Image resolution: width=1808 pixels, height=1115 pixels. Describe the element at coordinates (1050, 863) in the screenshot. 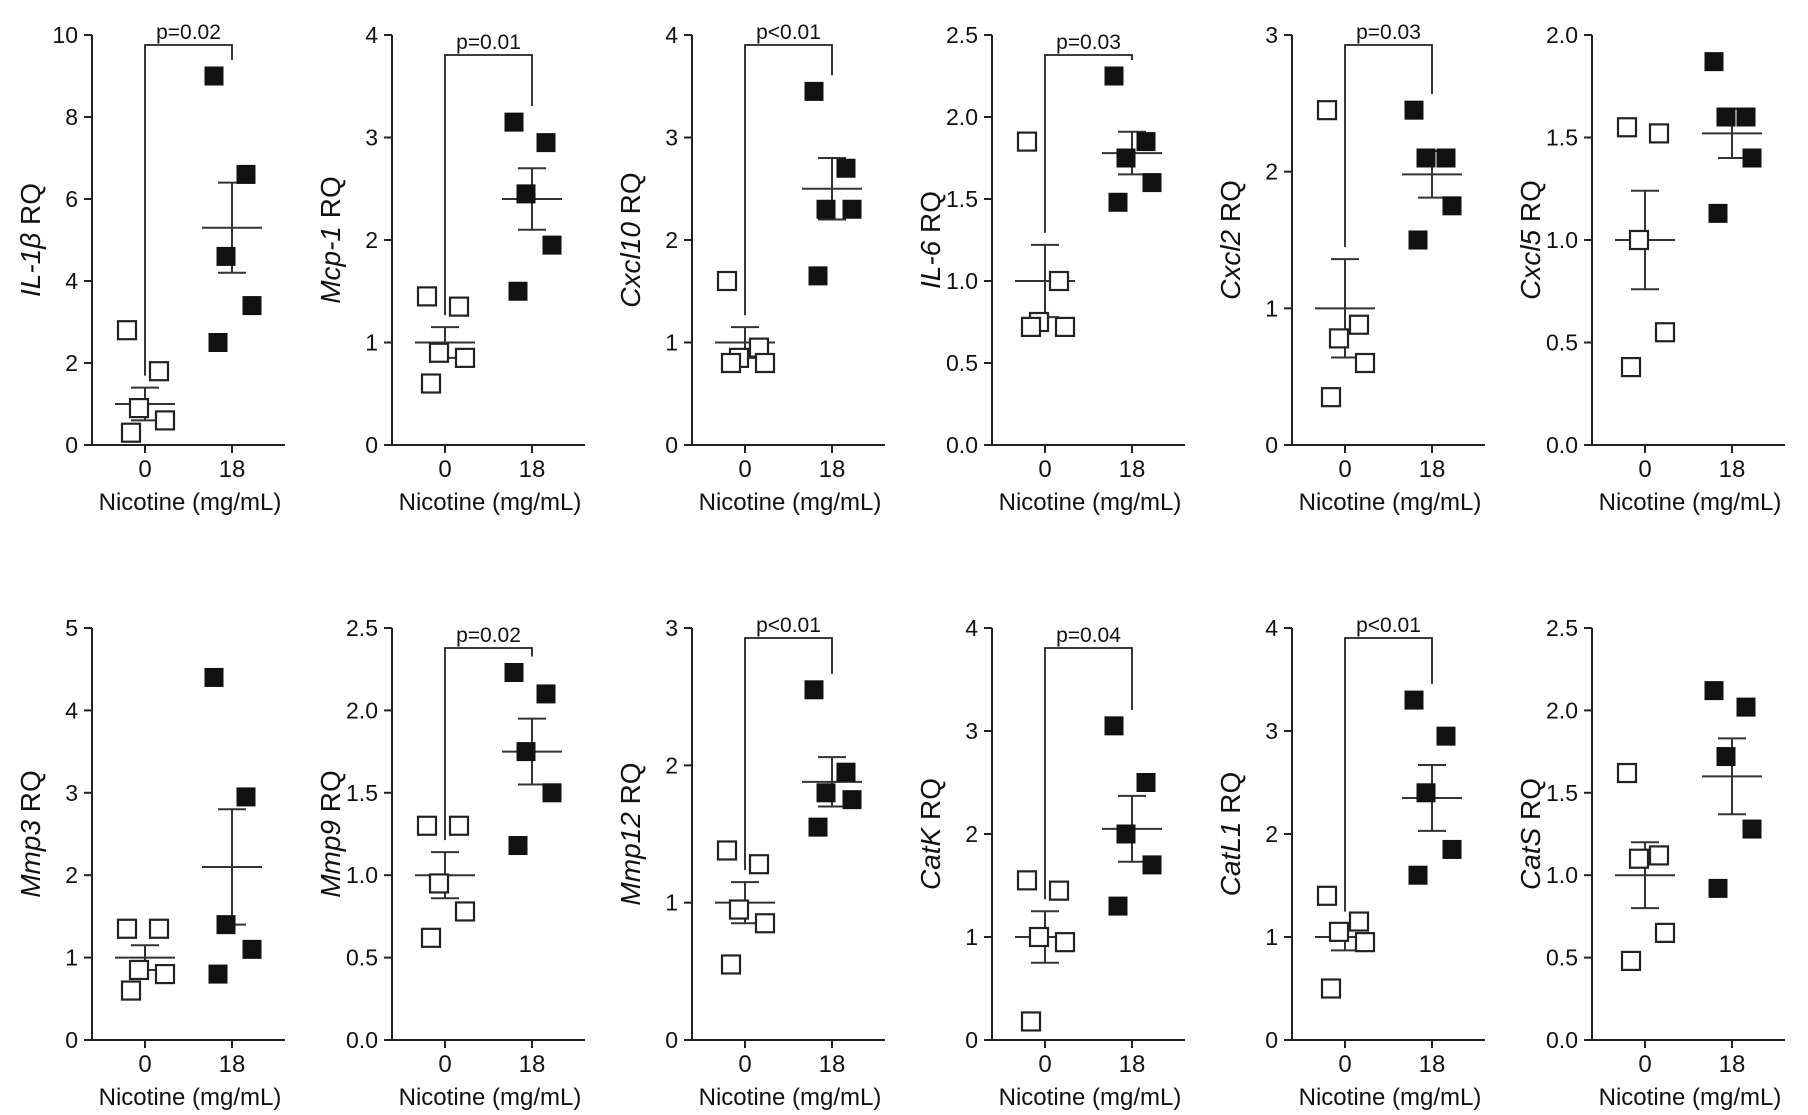

I see `chart-panel-catk: 0 1 2 3 4 0 18 Nicotine (mg/mL) CatK RQ p=0.04` at that location.